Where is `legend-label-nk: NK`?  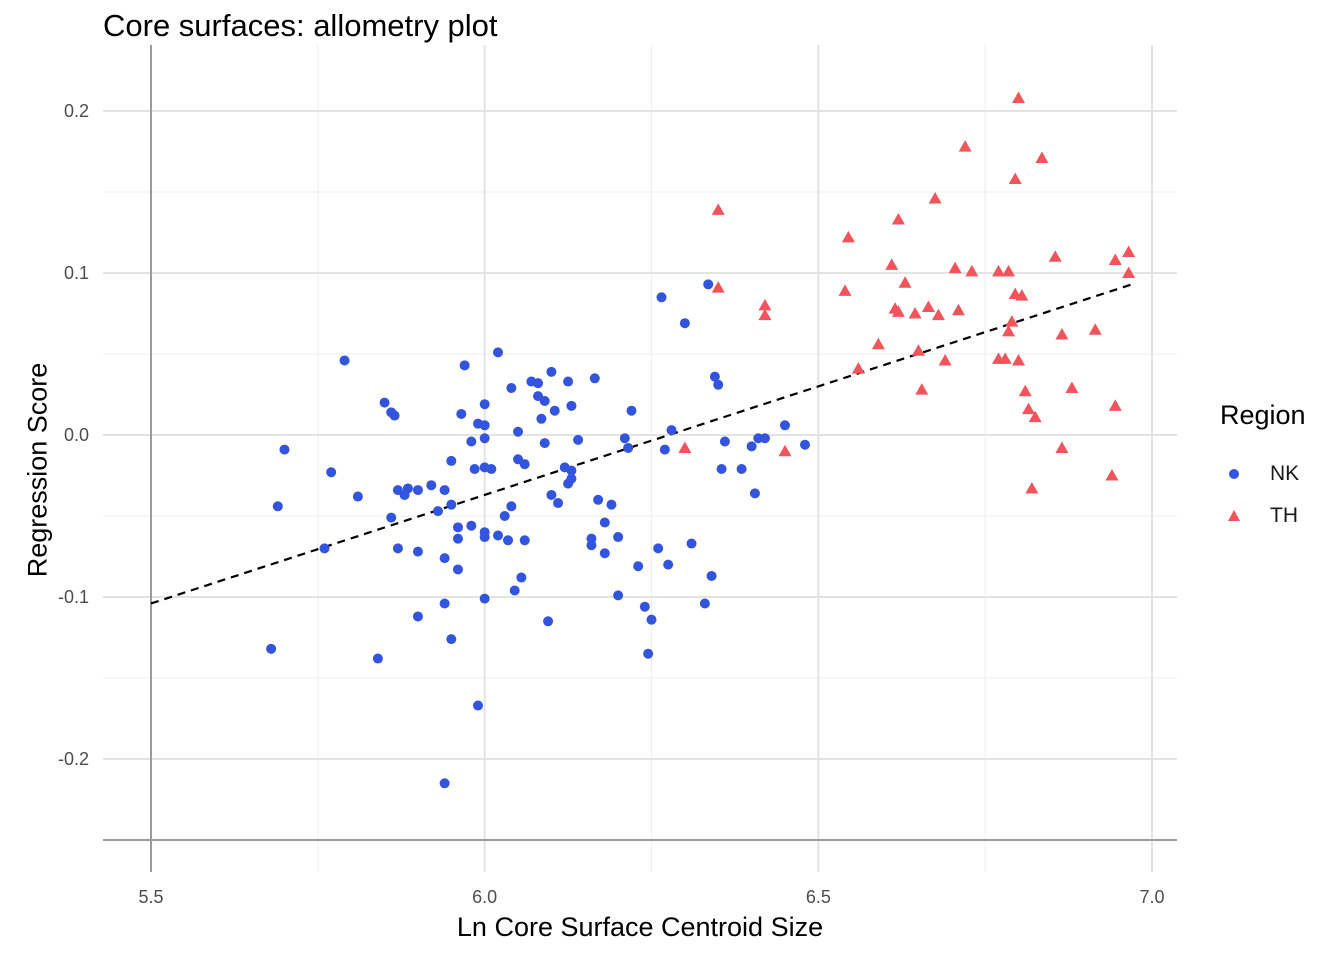
legend-label-nk: NK is located at coordinates (1285, 473).